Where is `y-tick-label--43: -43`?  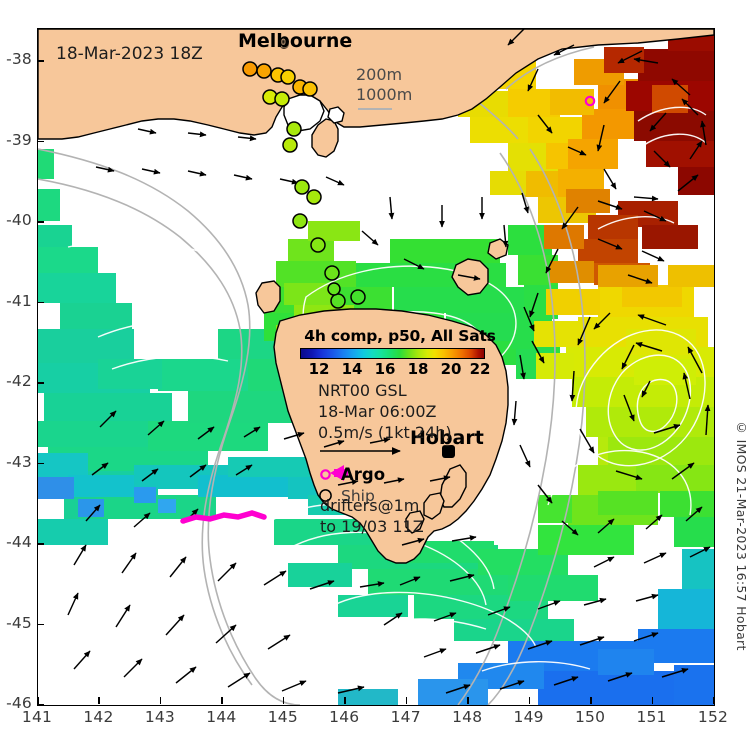 y-tick-label--43: -43 is located at coordinates (19, 461).